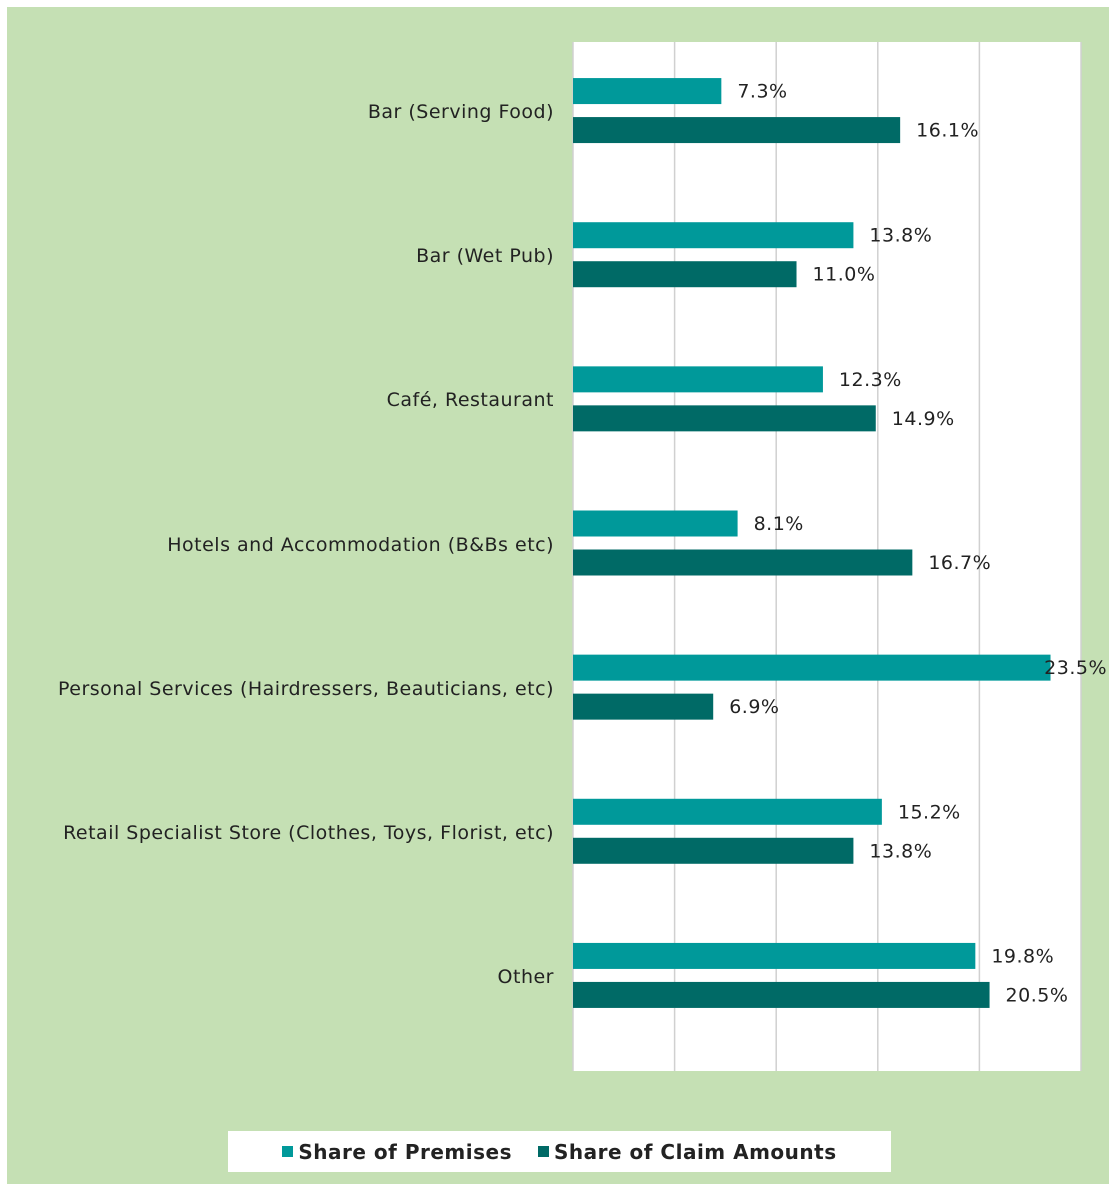 Image resolution: width=1109 pixels, height=1184 pixels. Describe the element at coordinates (762, 92) in the screenshot. I see `value-label: 7.3%` at that location.